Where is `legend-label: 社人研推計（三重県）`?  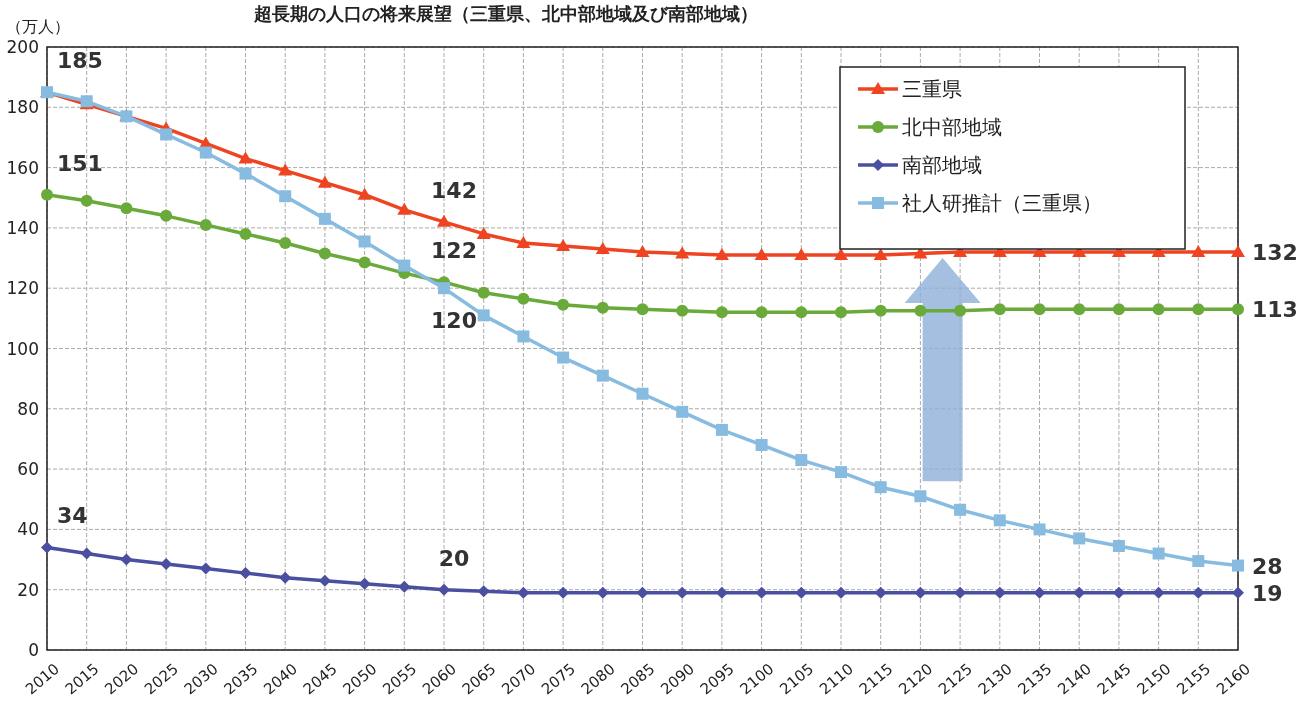 legend-label: 社人研推計（三重県） is located at coordinates (1002, 203).